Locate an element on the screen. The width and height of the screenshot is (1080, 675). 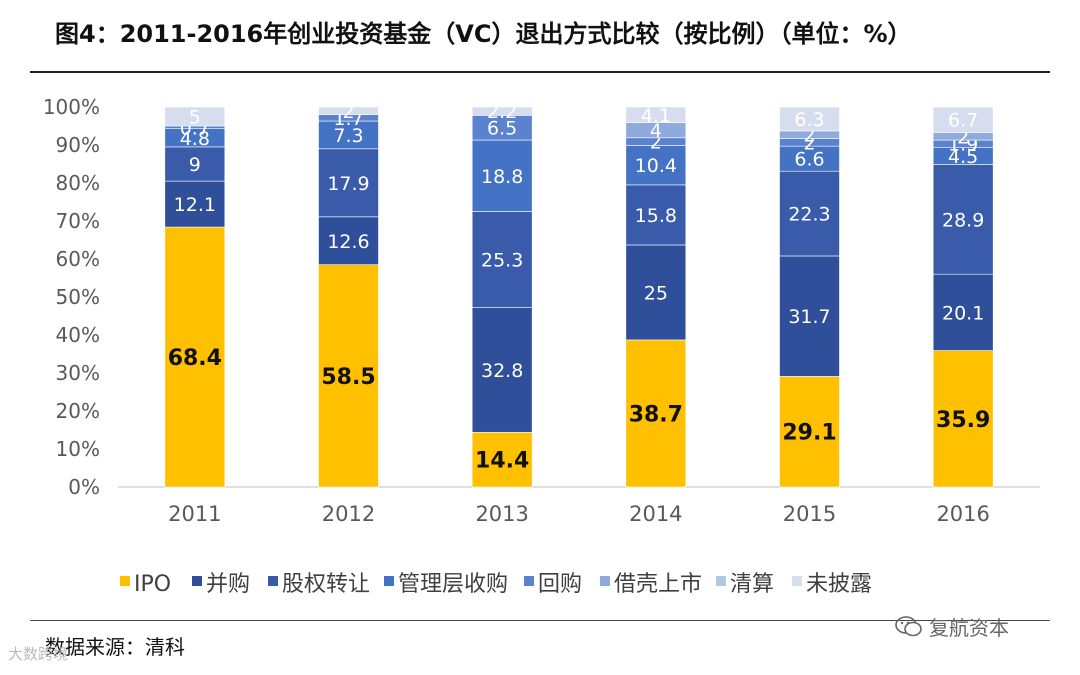
data-label-2015-并购: 31.7 is located at coordinates (809, 317).